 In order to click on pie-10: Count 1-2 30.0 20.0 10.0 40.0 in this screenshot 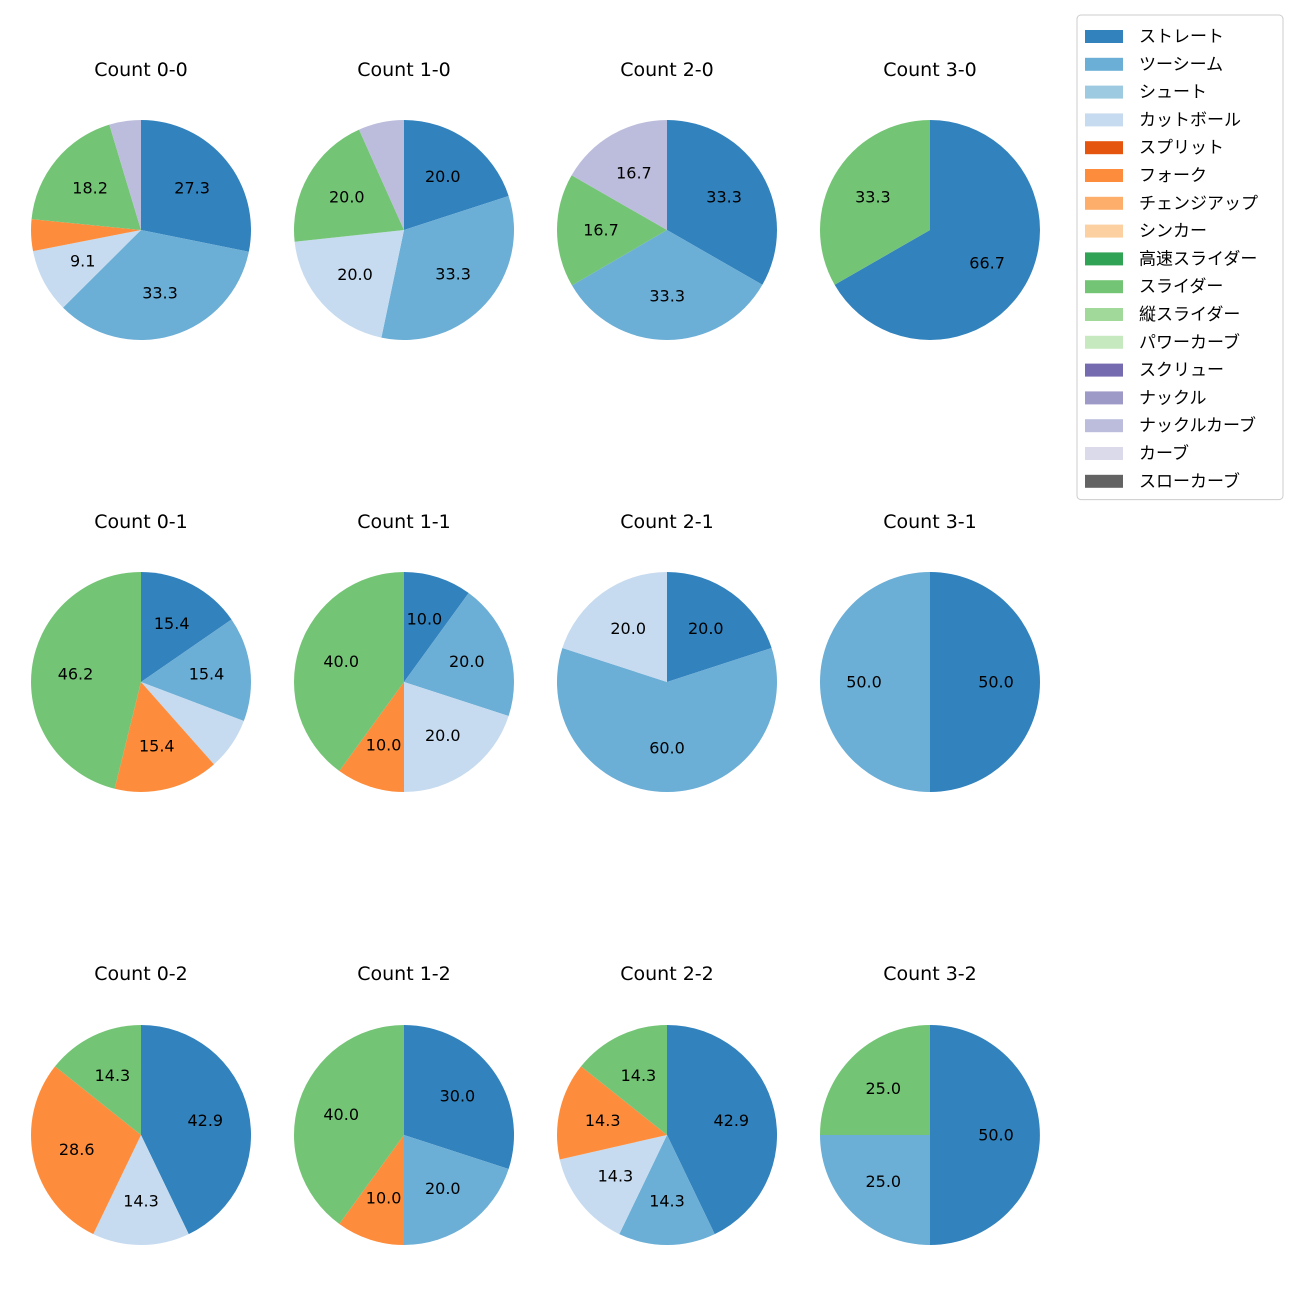, I will do `click(404, 1104)`.